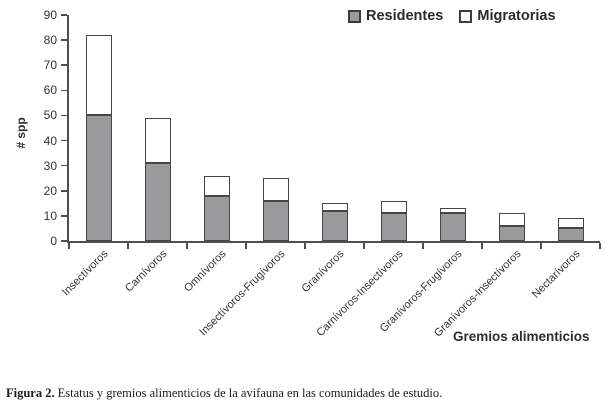 This screenshot has width=605, height=412. I want to click on chart-legend: Residentes Migratorias, so click(452, 16).